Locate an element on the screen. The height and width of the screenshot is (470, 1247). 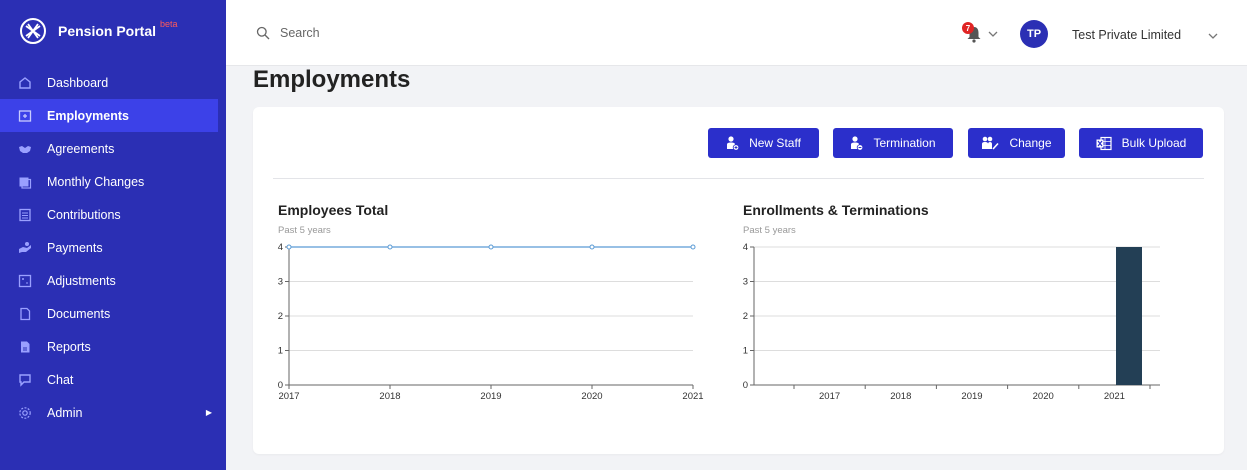
sidebar-item-agreements: Agreements is located at coordinates (113, 148).